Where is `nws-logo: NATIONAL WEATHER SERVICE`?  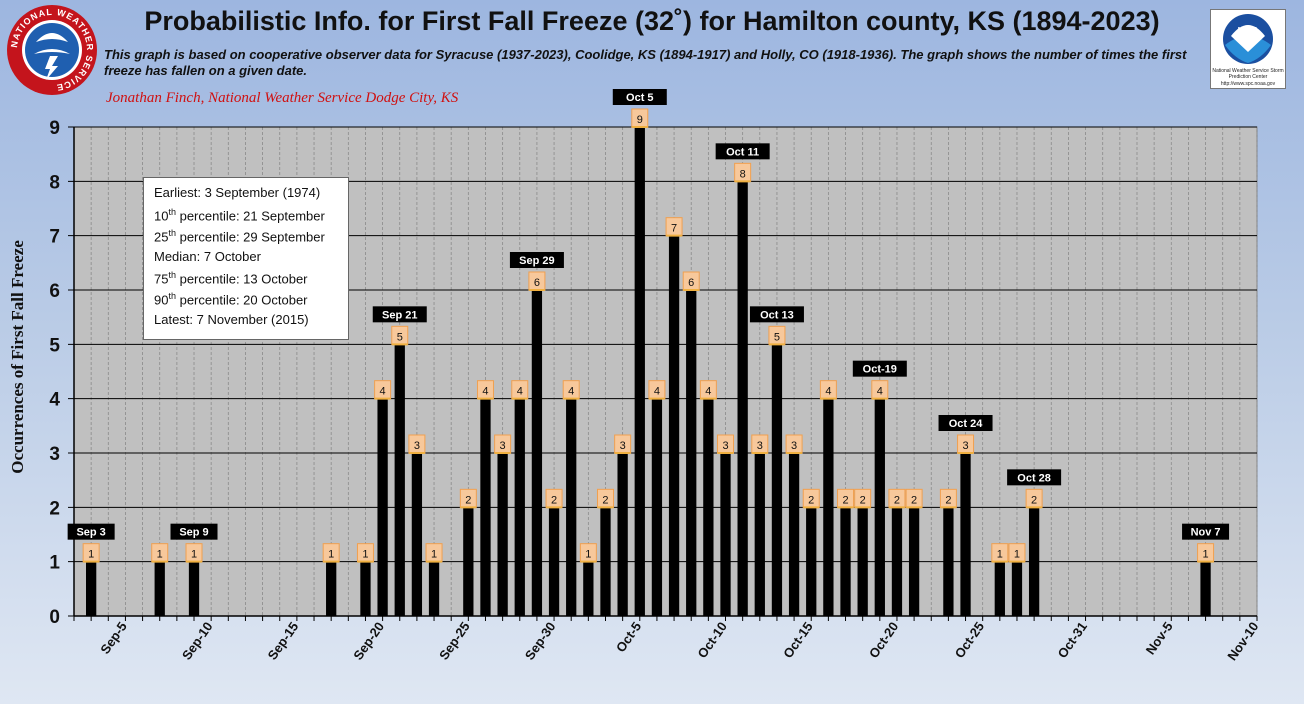 nws-logo: NATIONAL WEATHER SERVICE is located at coordinates (52, 50).